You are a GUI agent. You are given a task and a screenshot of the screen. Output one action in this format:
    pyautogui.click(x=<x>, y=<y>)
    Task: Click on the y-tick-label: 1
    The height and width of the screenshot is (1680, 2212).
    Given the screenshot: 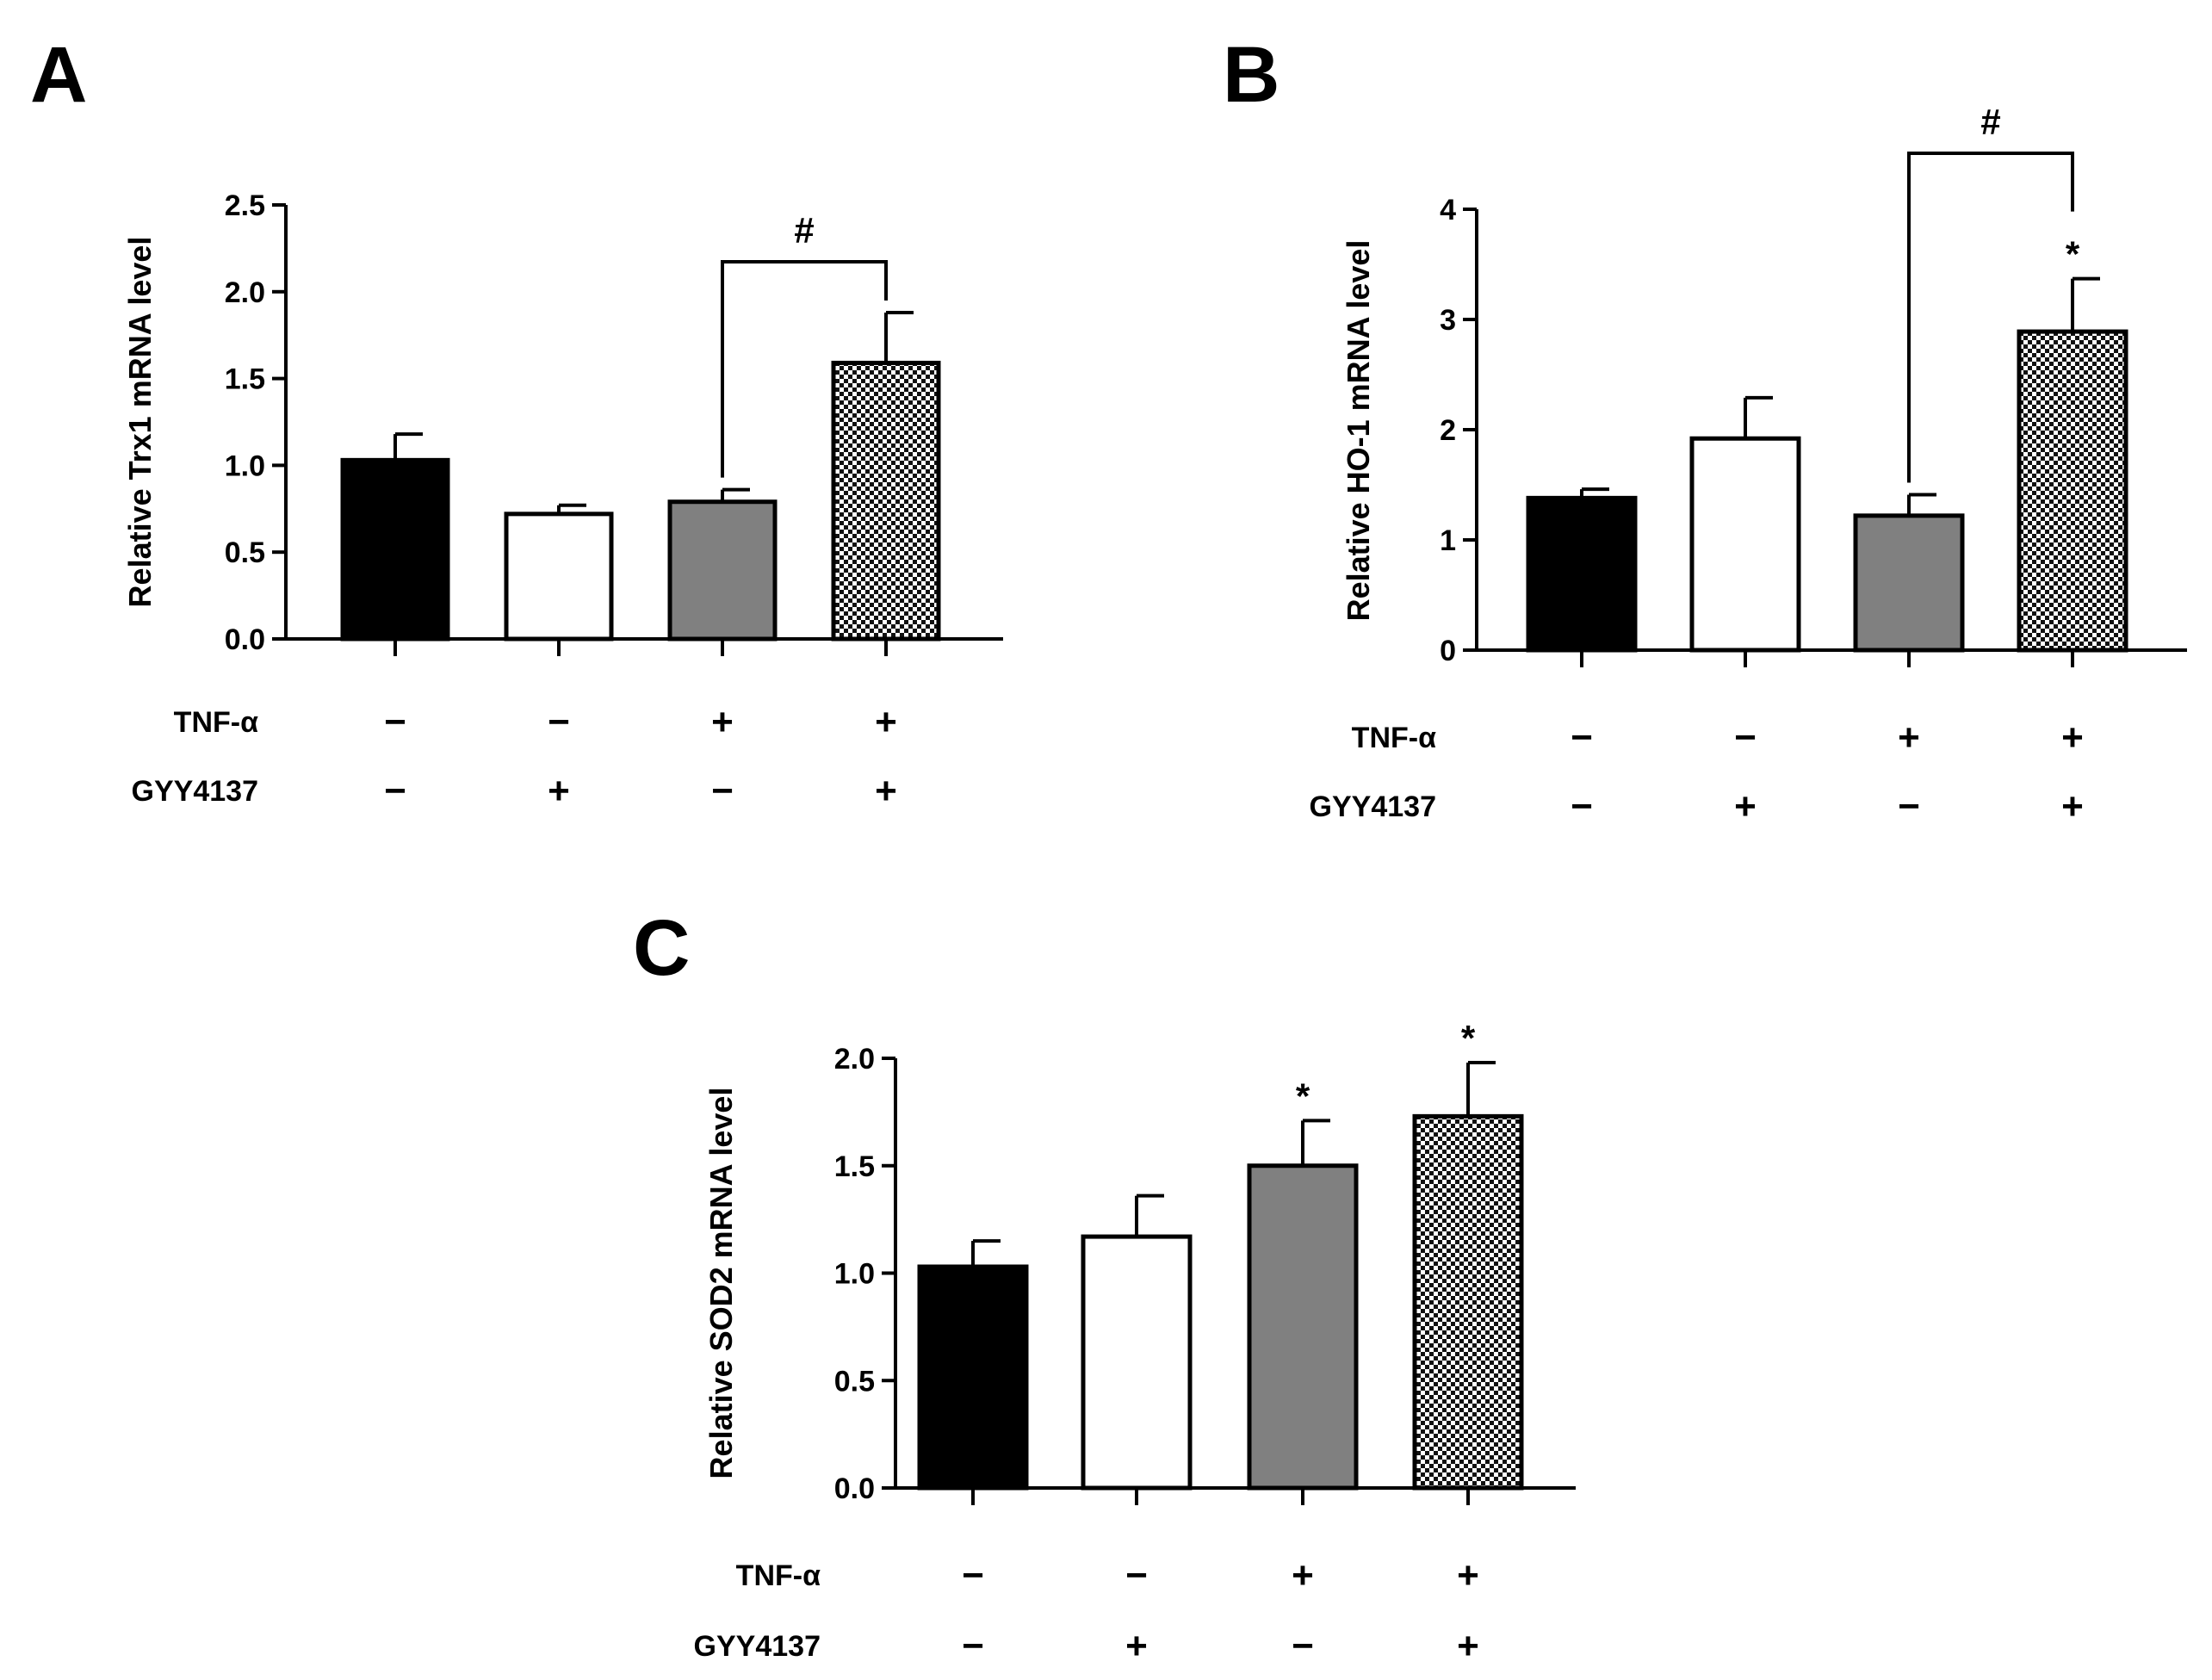 What is the action you would take?
    pyautogui.click(x=1448, y=540)
    